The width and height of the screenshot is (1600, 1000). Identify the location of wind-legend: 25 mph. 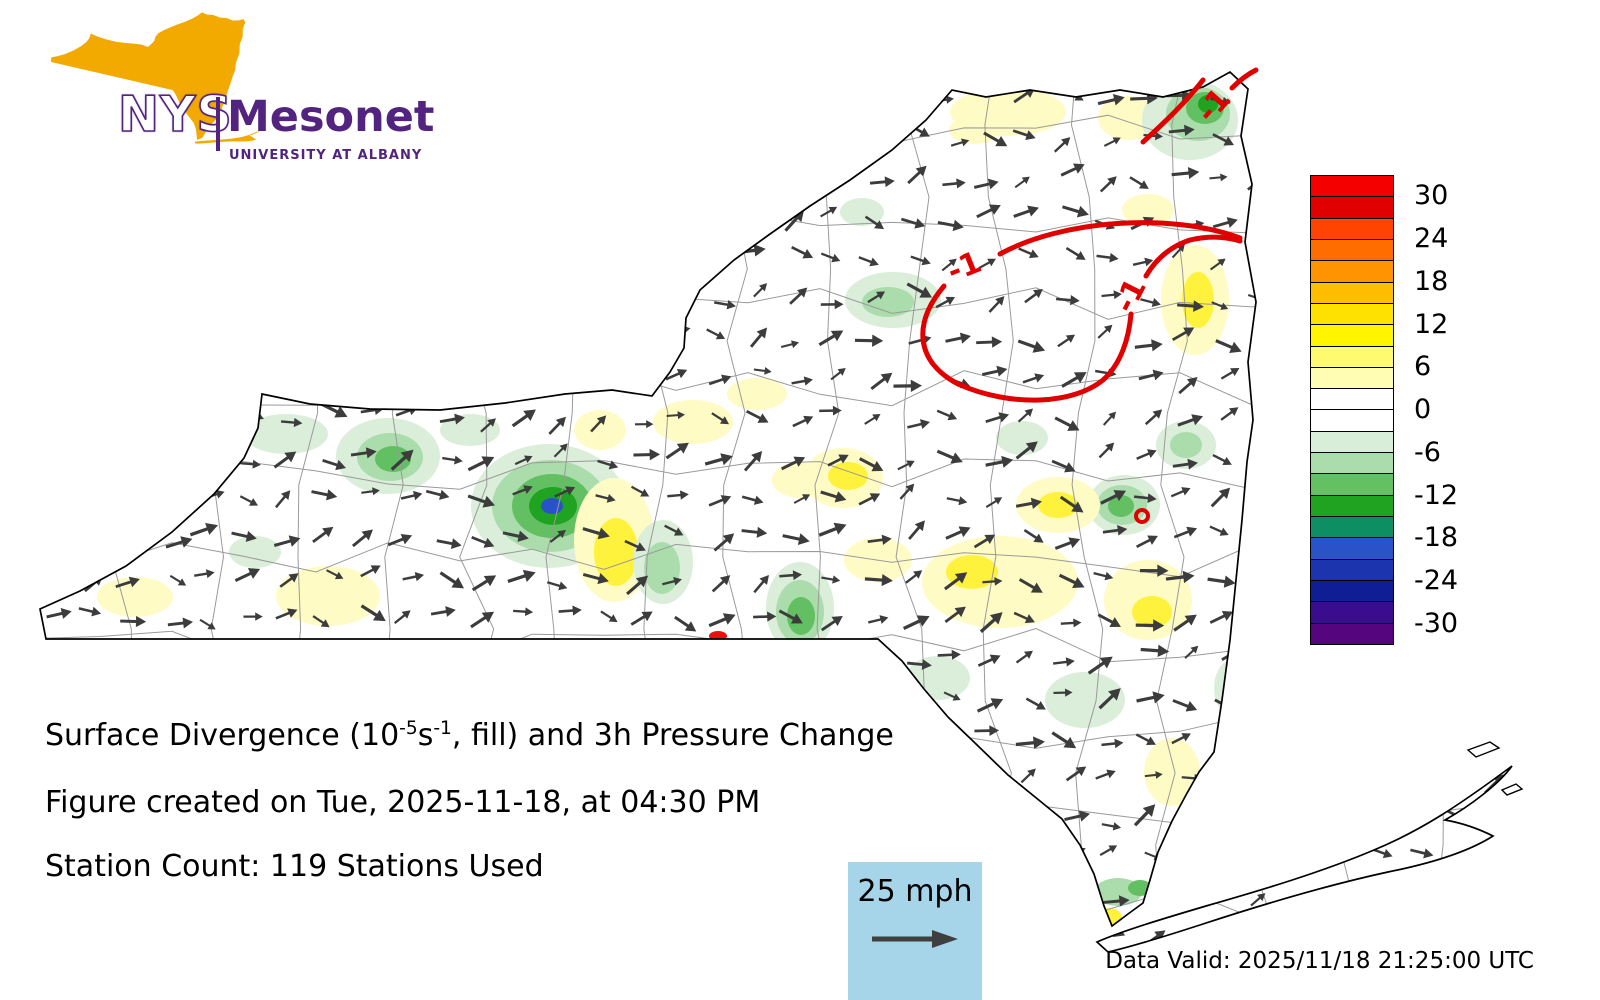
(915, 931).